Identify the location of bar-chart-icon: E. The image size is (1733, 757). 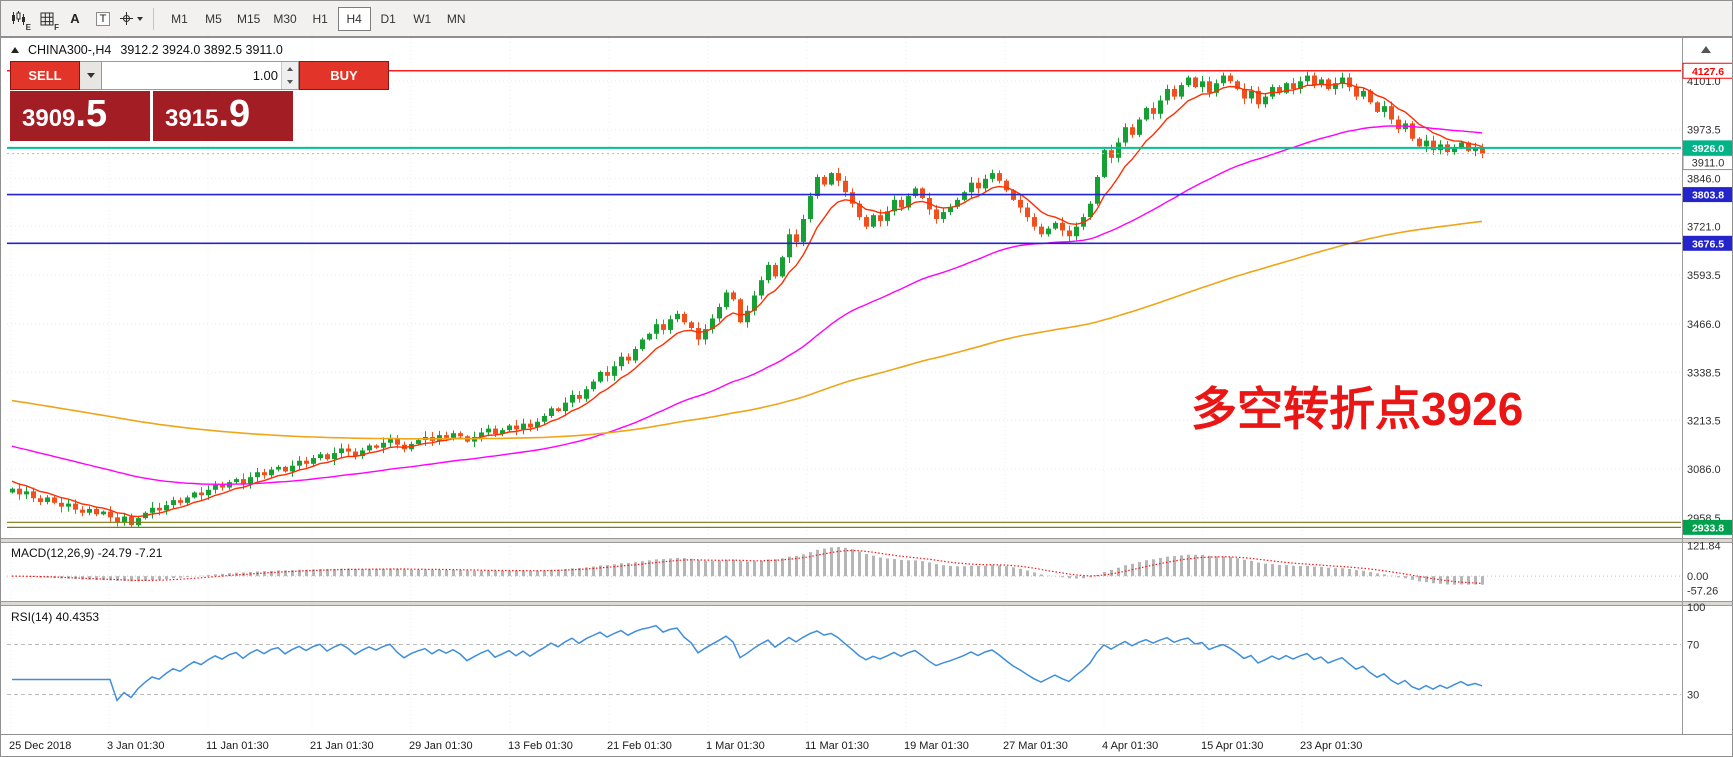
(19, 19).